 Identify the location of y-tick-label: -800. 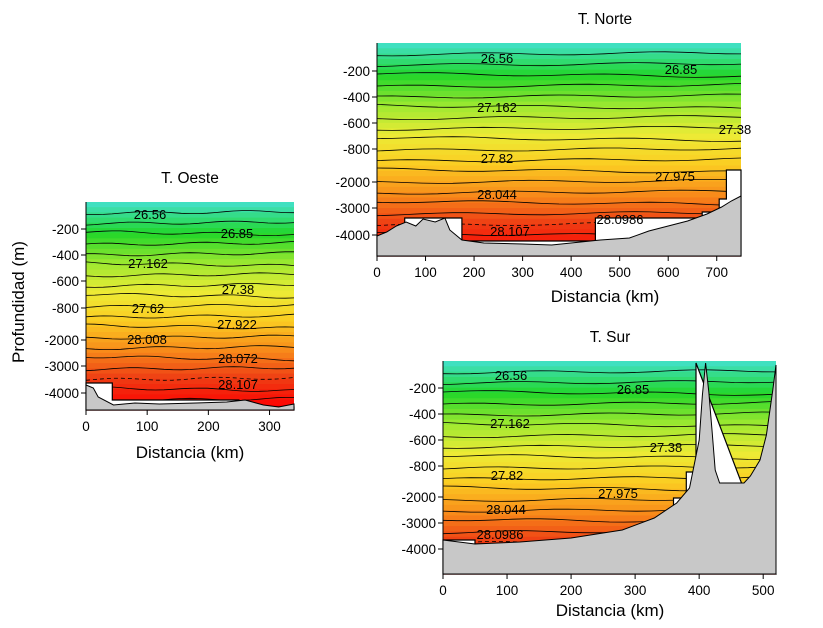
(356, 149).